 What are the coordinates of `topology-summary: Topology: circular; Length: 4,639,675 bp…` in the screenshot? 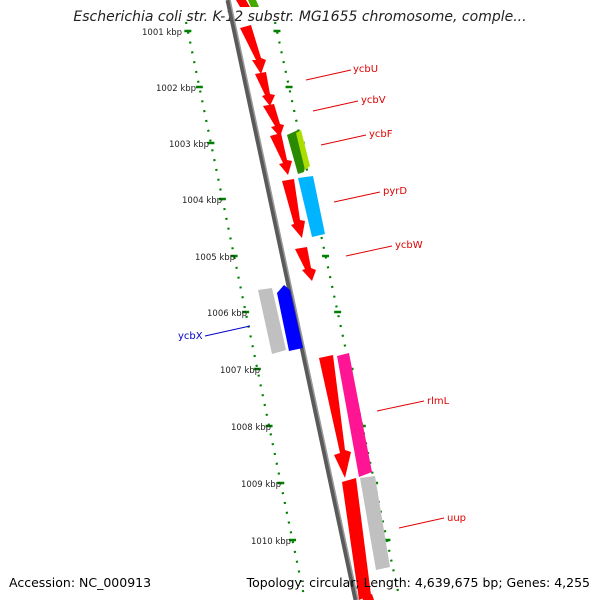 It's located at (418, 582).